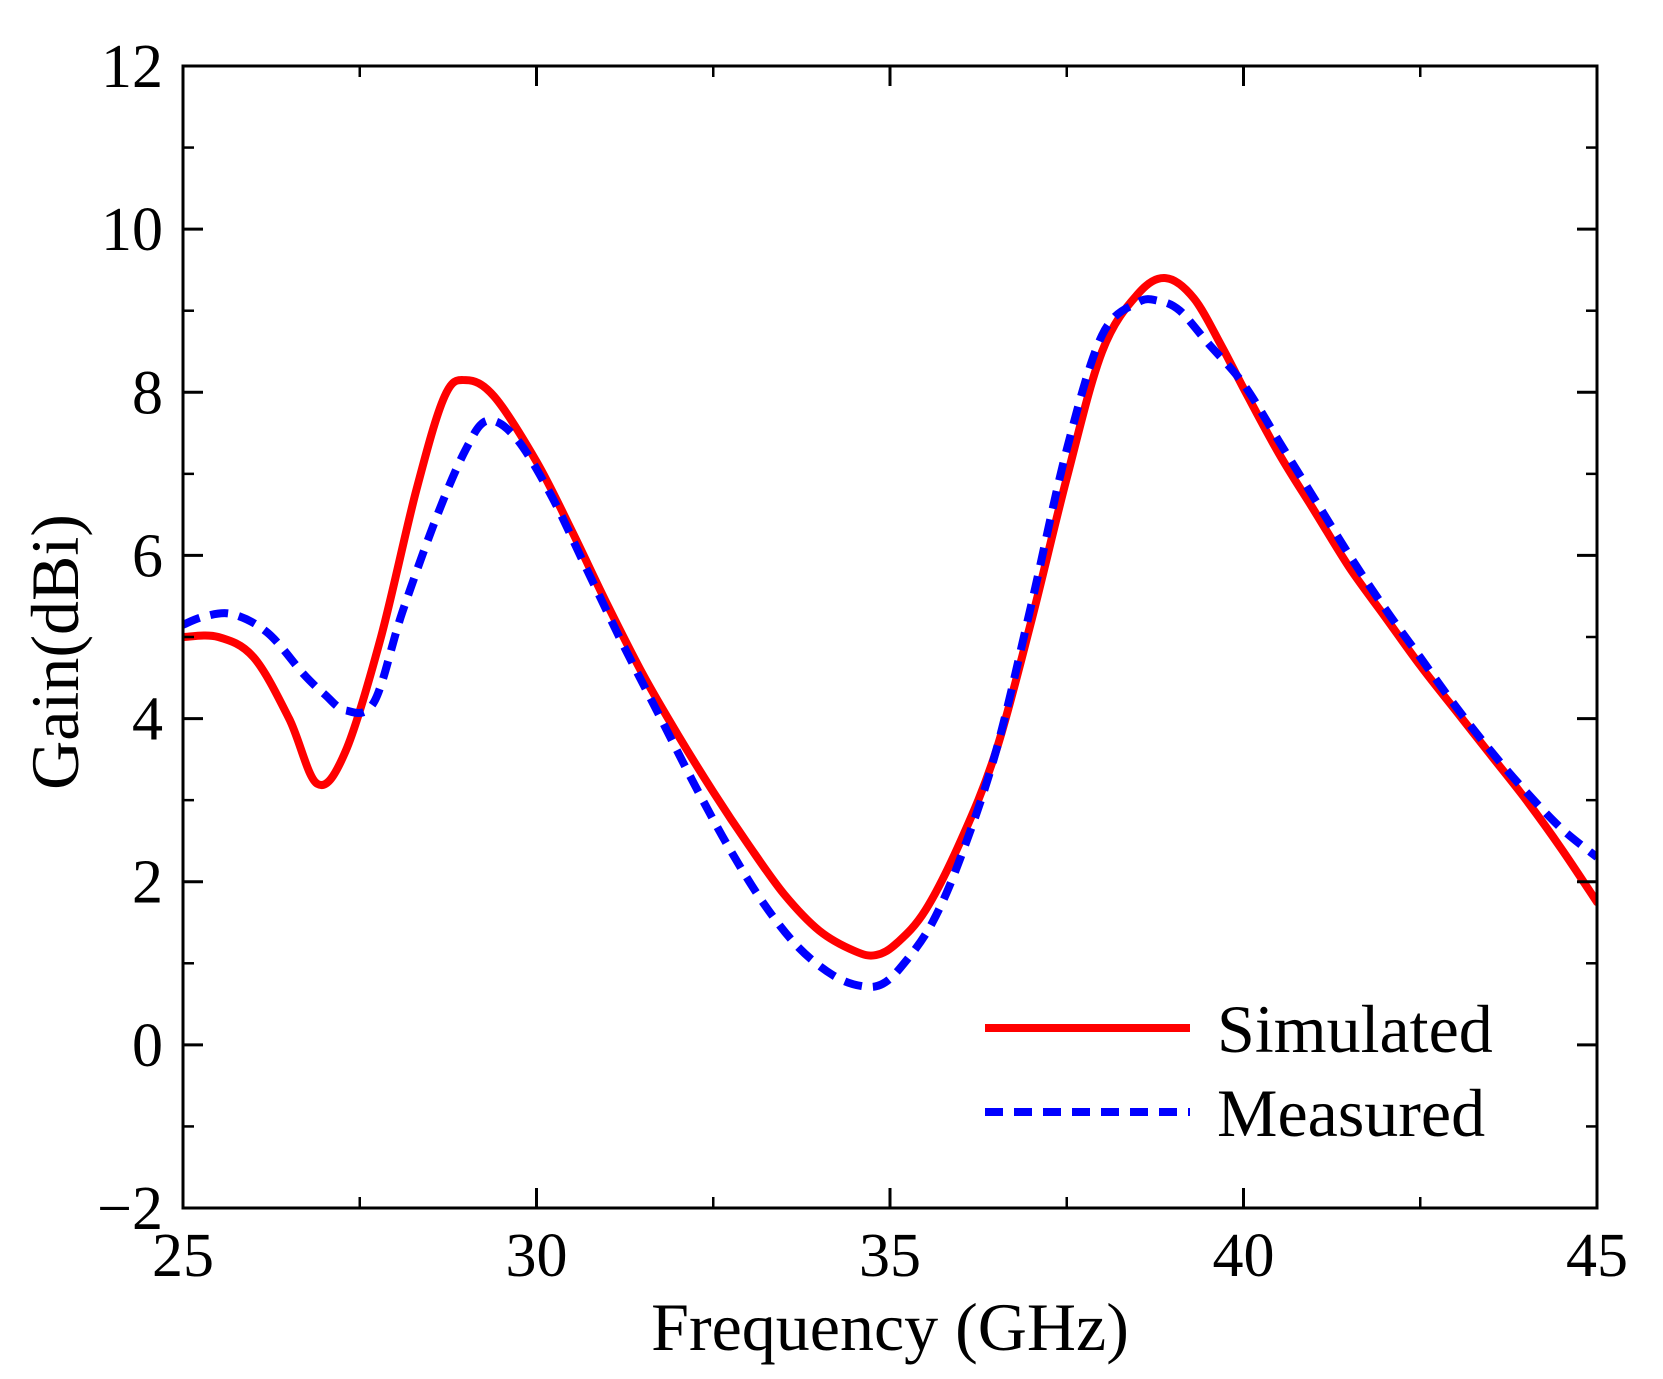  I want to click on x-tick-label: 45, so click(1597, 1256).